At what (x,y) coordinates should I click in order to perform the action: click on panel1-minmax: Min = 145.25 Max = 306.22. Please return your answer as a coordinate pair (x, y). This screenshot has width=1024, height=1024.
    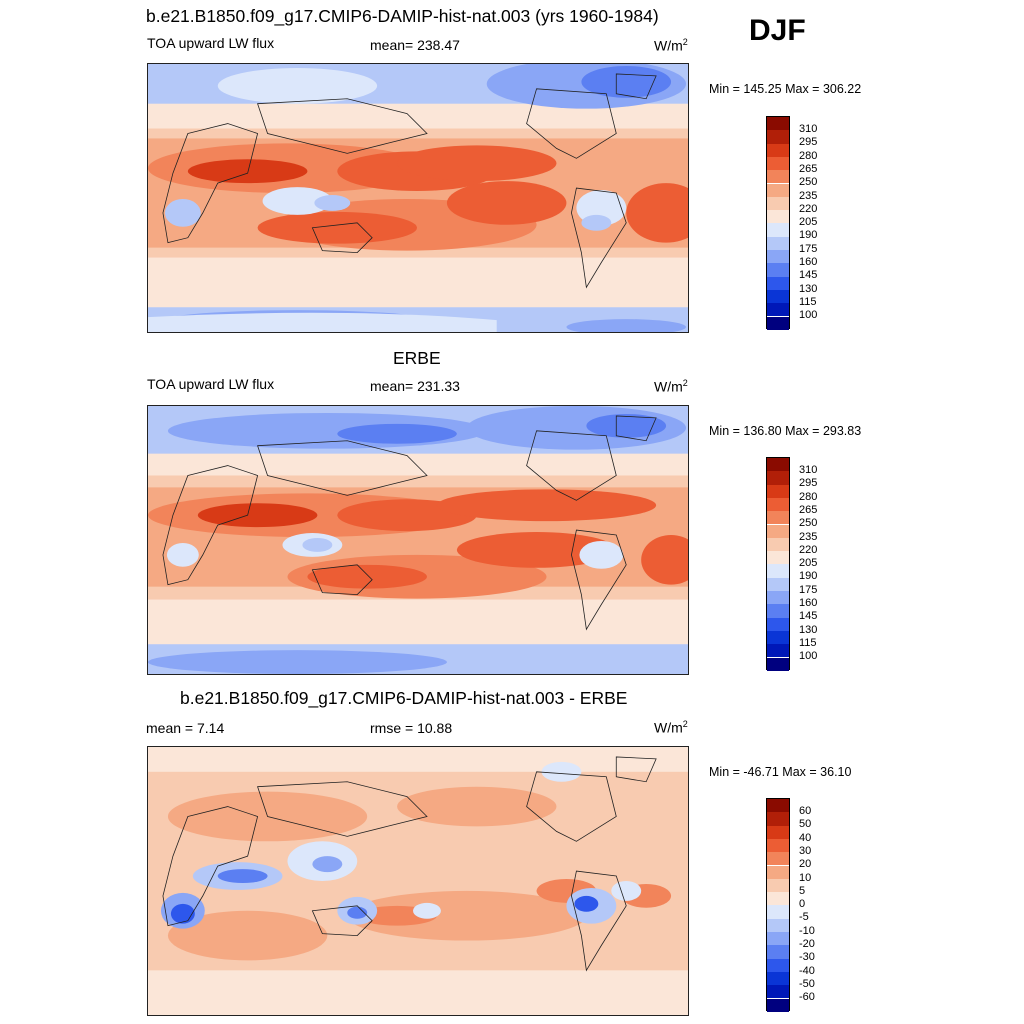
    Looking at the image, I should click on (785, 89).